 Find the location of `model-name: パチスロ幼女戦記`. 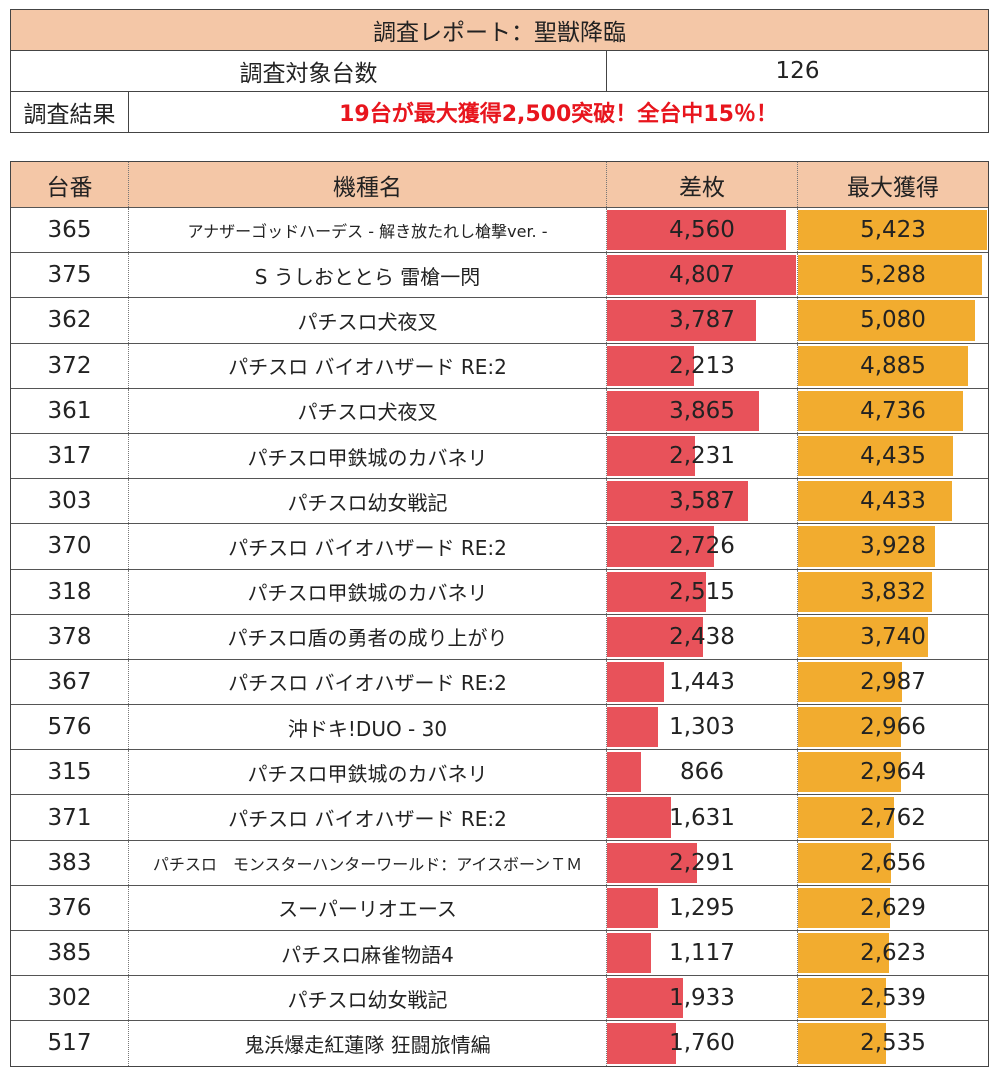

model-name: パチスロ幼女戦記 is located at coordinates (368, 501).